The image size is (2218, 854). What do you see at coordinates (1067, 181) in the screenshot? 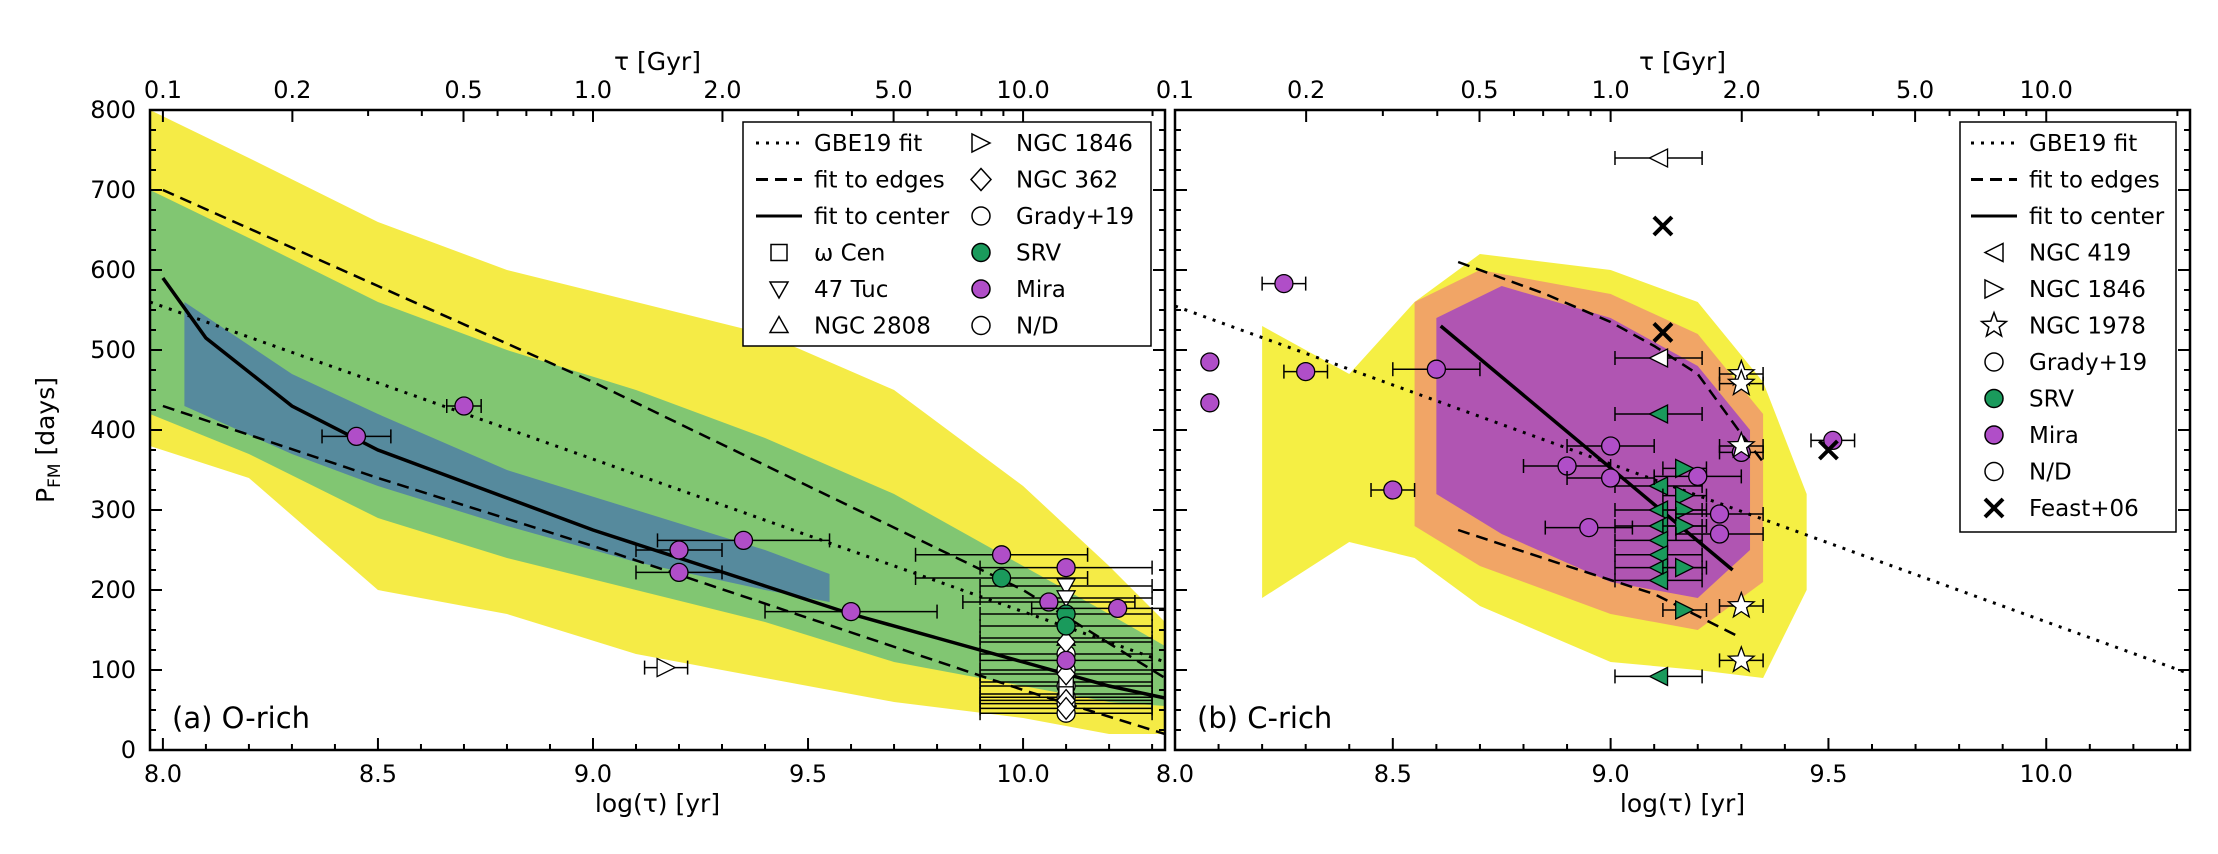
I see `legend-label: NGC 362` at bounding box center [1067, 181].